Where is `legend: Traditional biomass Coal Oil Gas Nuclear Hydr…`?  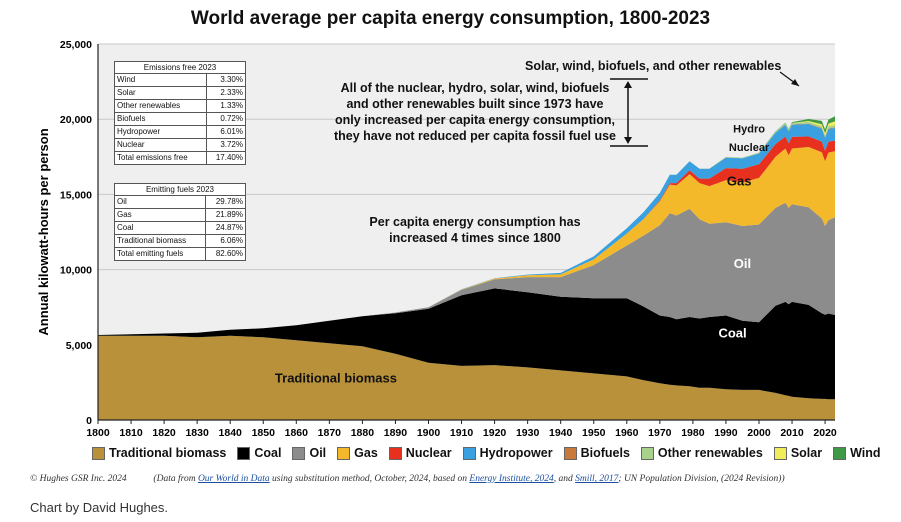 legend: Traditional biomass Coal Oil Gas Nuclear Hydr… is located at coordinates (492, 453).